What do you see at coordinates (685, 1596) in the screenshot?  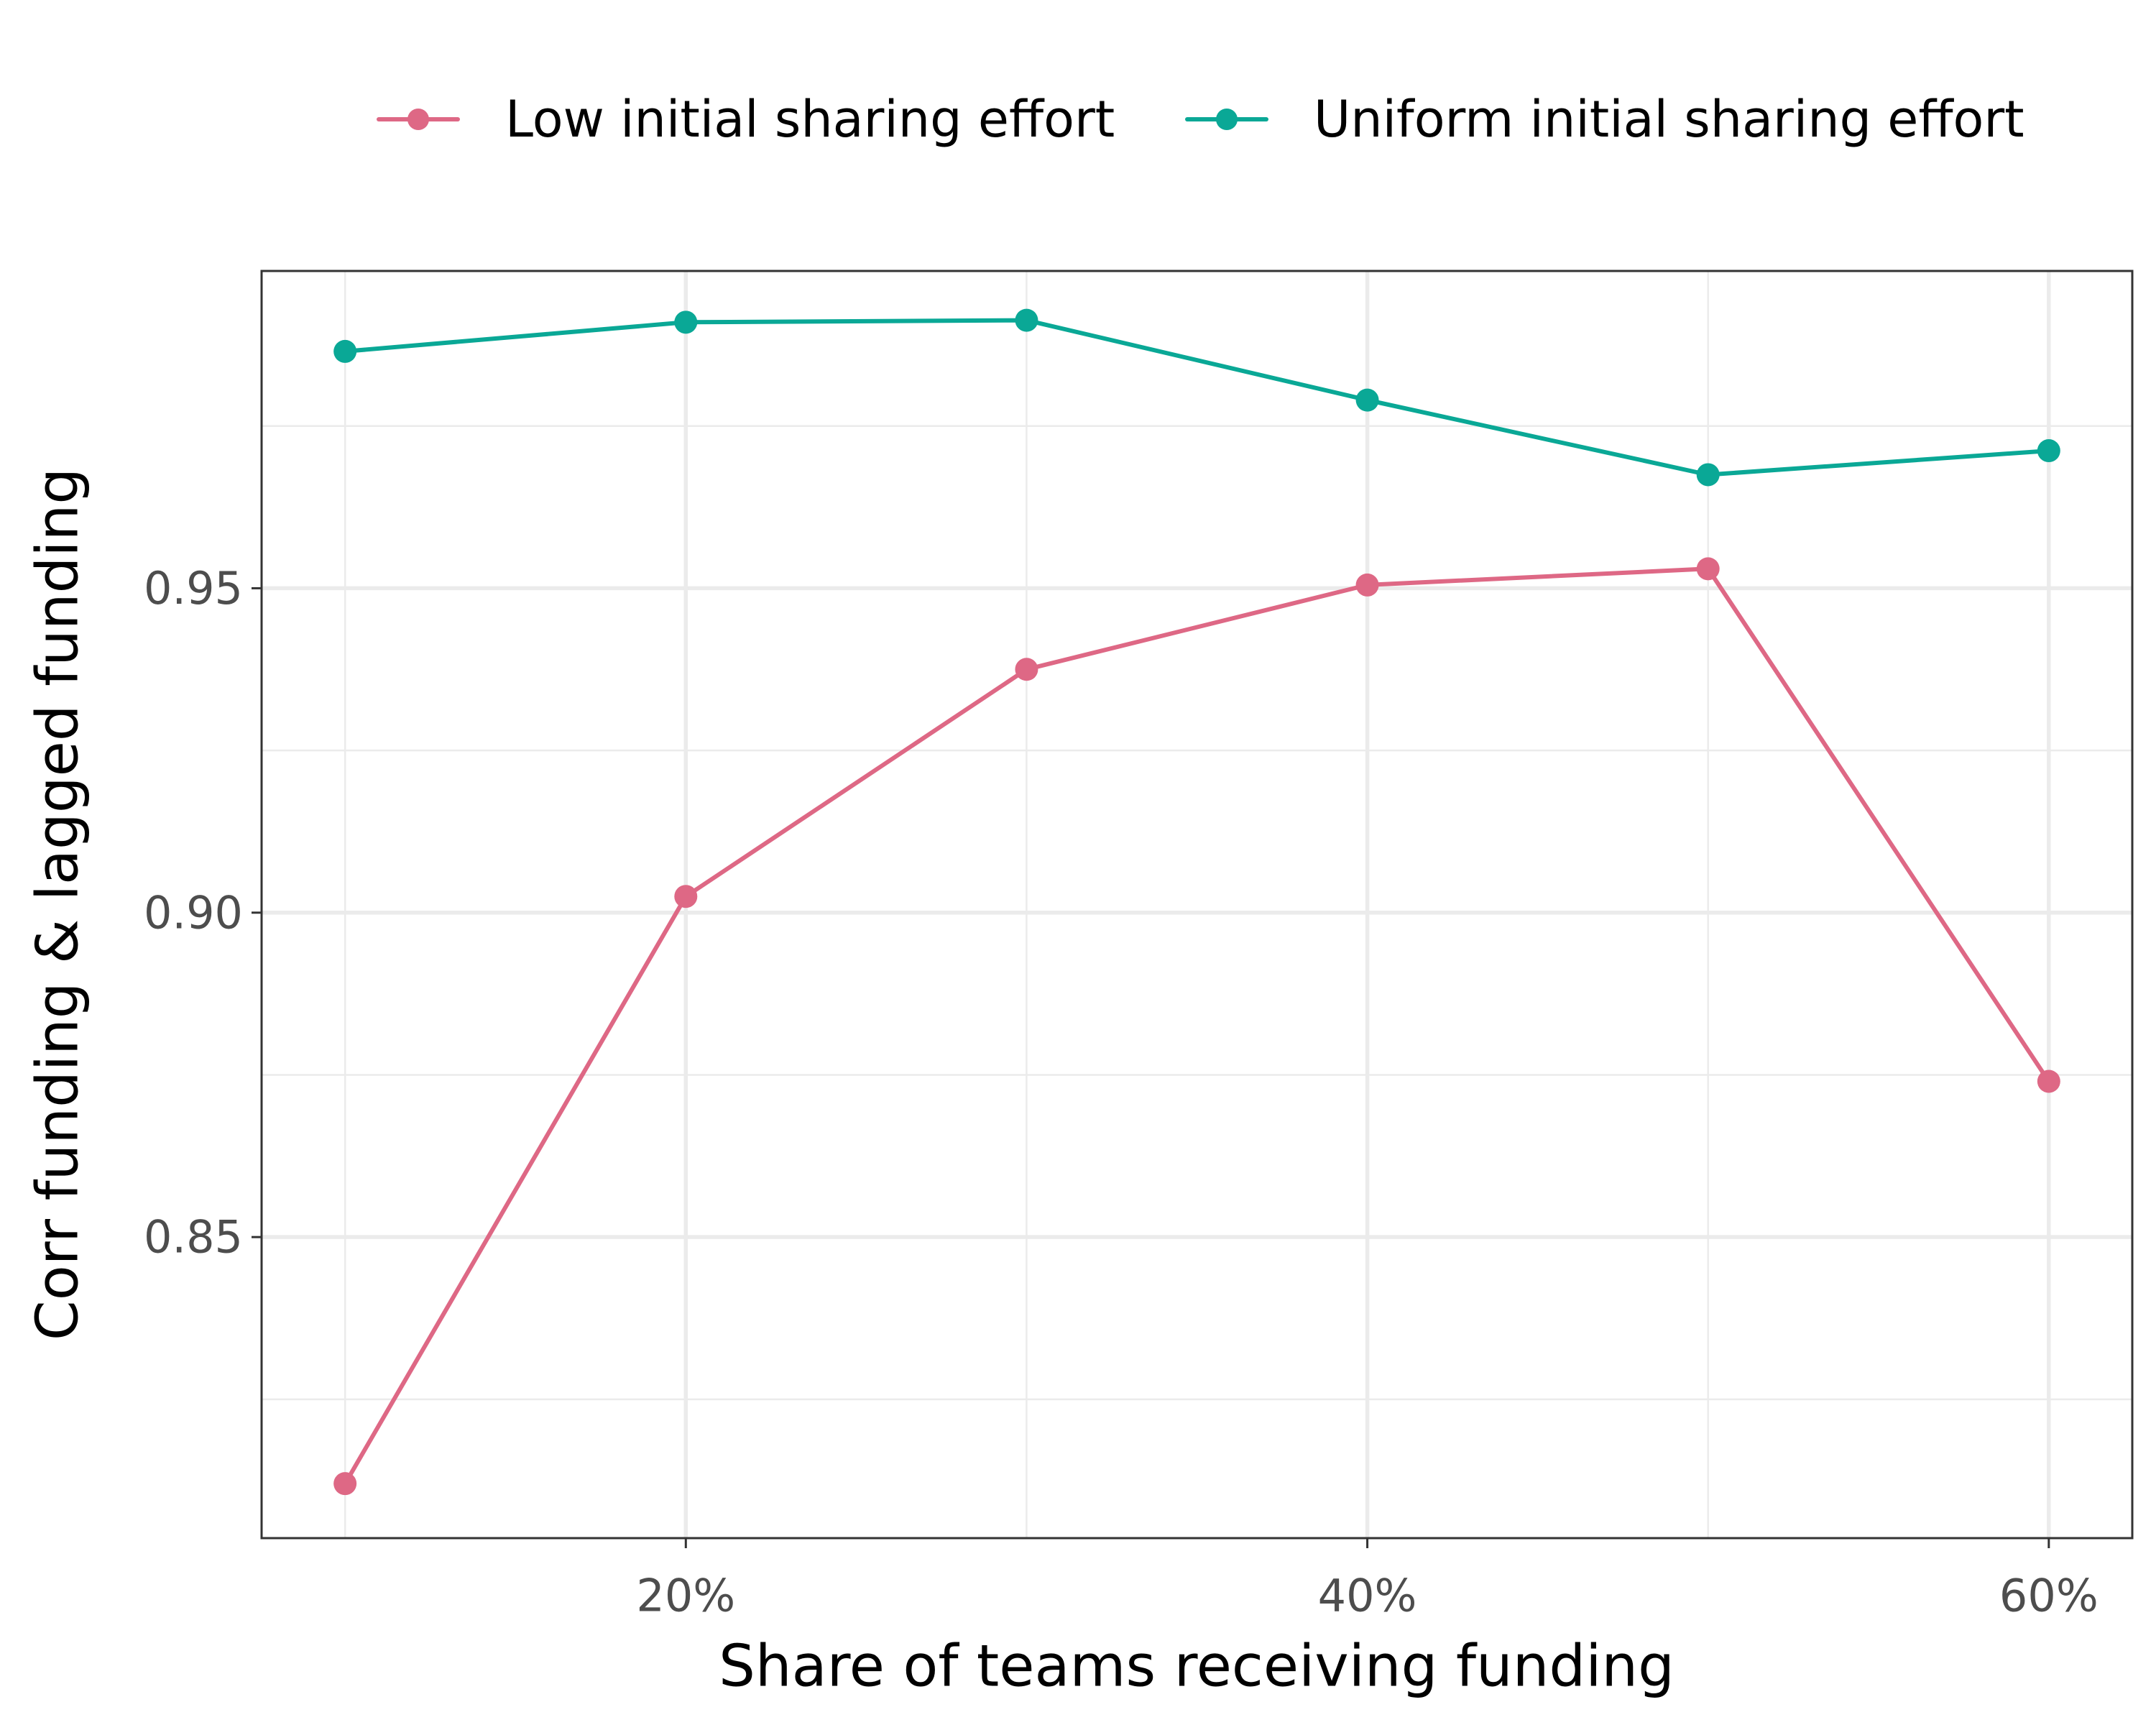 I see `x-tick-label: 20%` at bounding box center [685, 1596].